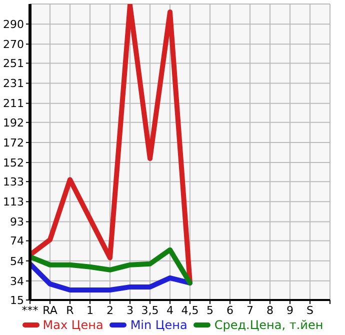 The height and width of the screenshot is (335, 345). I want to click on y-tick-label: 172, so click(13, 143).